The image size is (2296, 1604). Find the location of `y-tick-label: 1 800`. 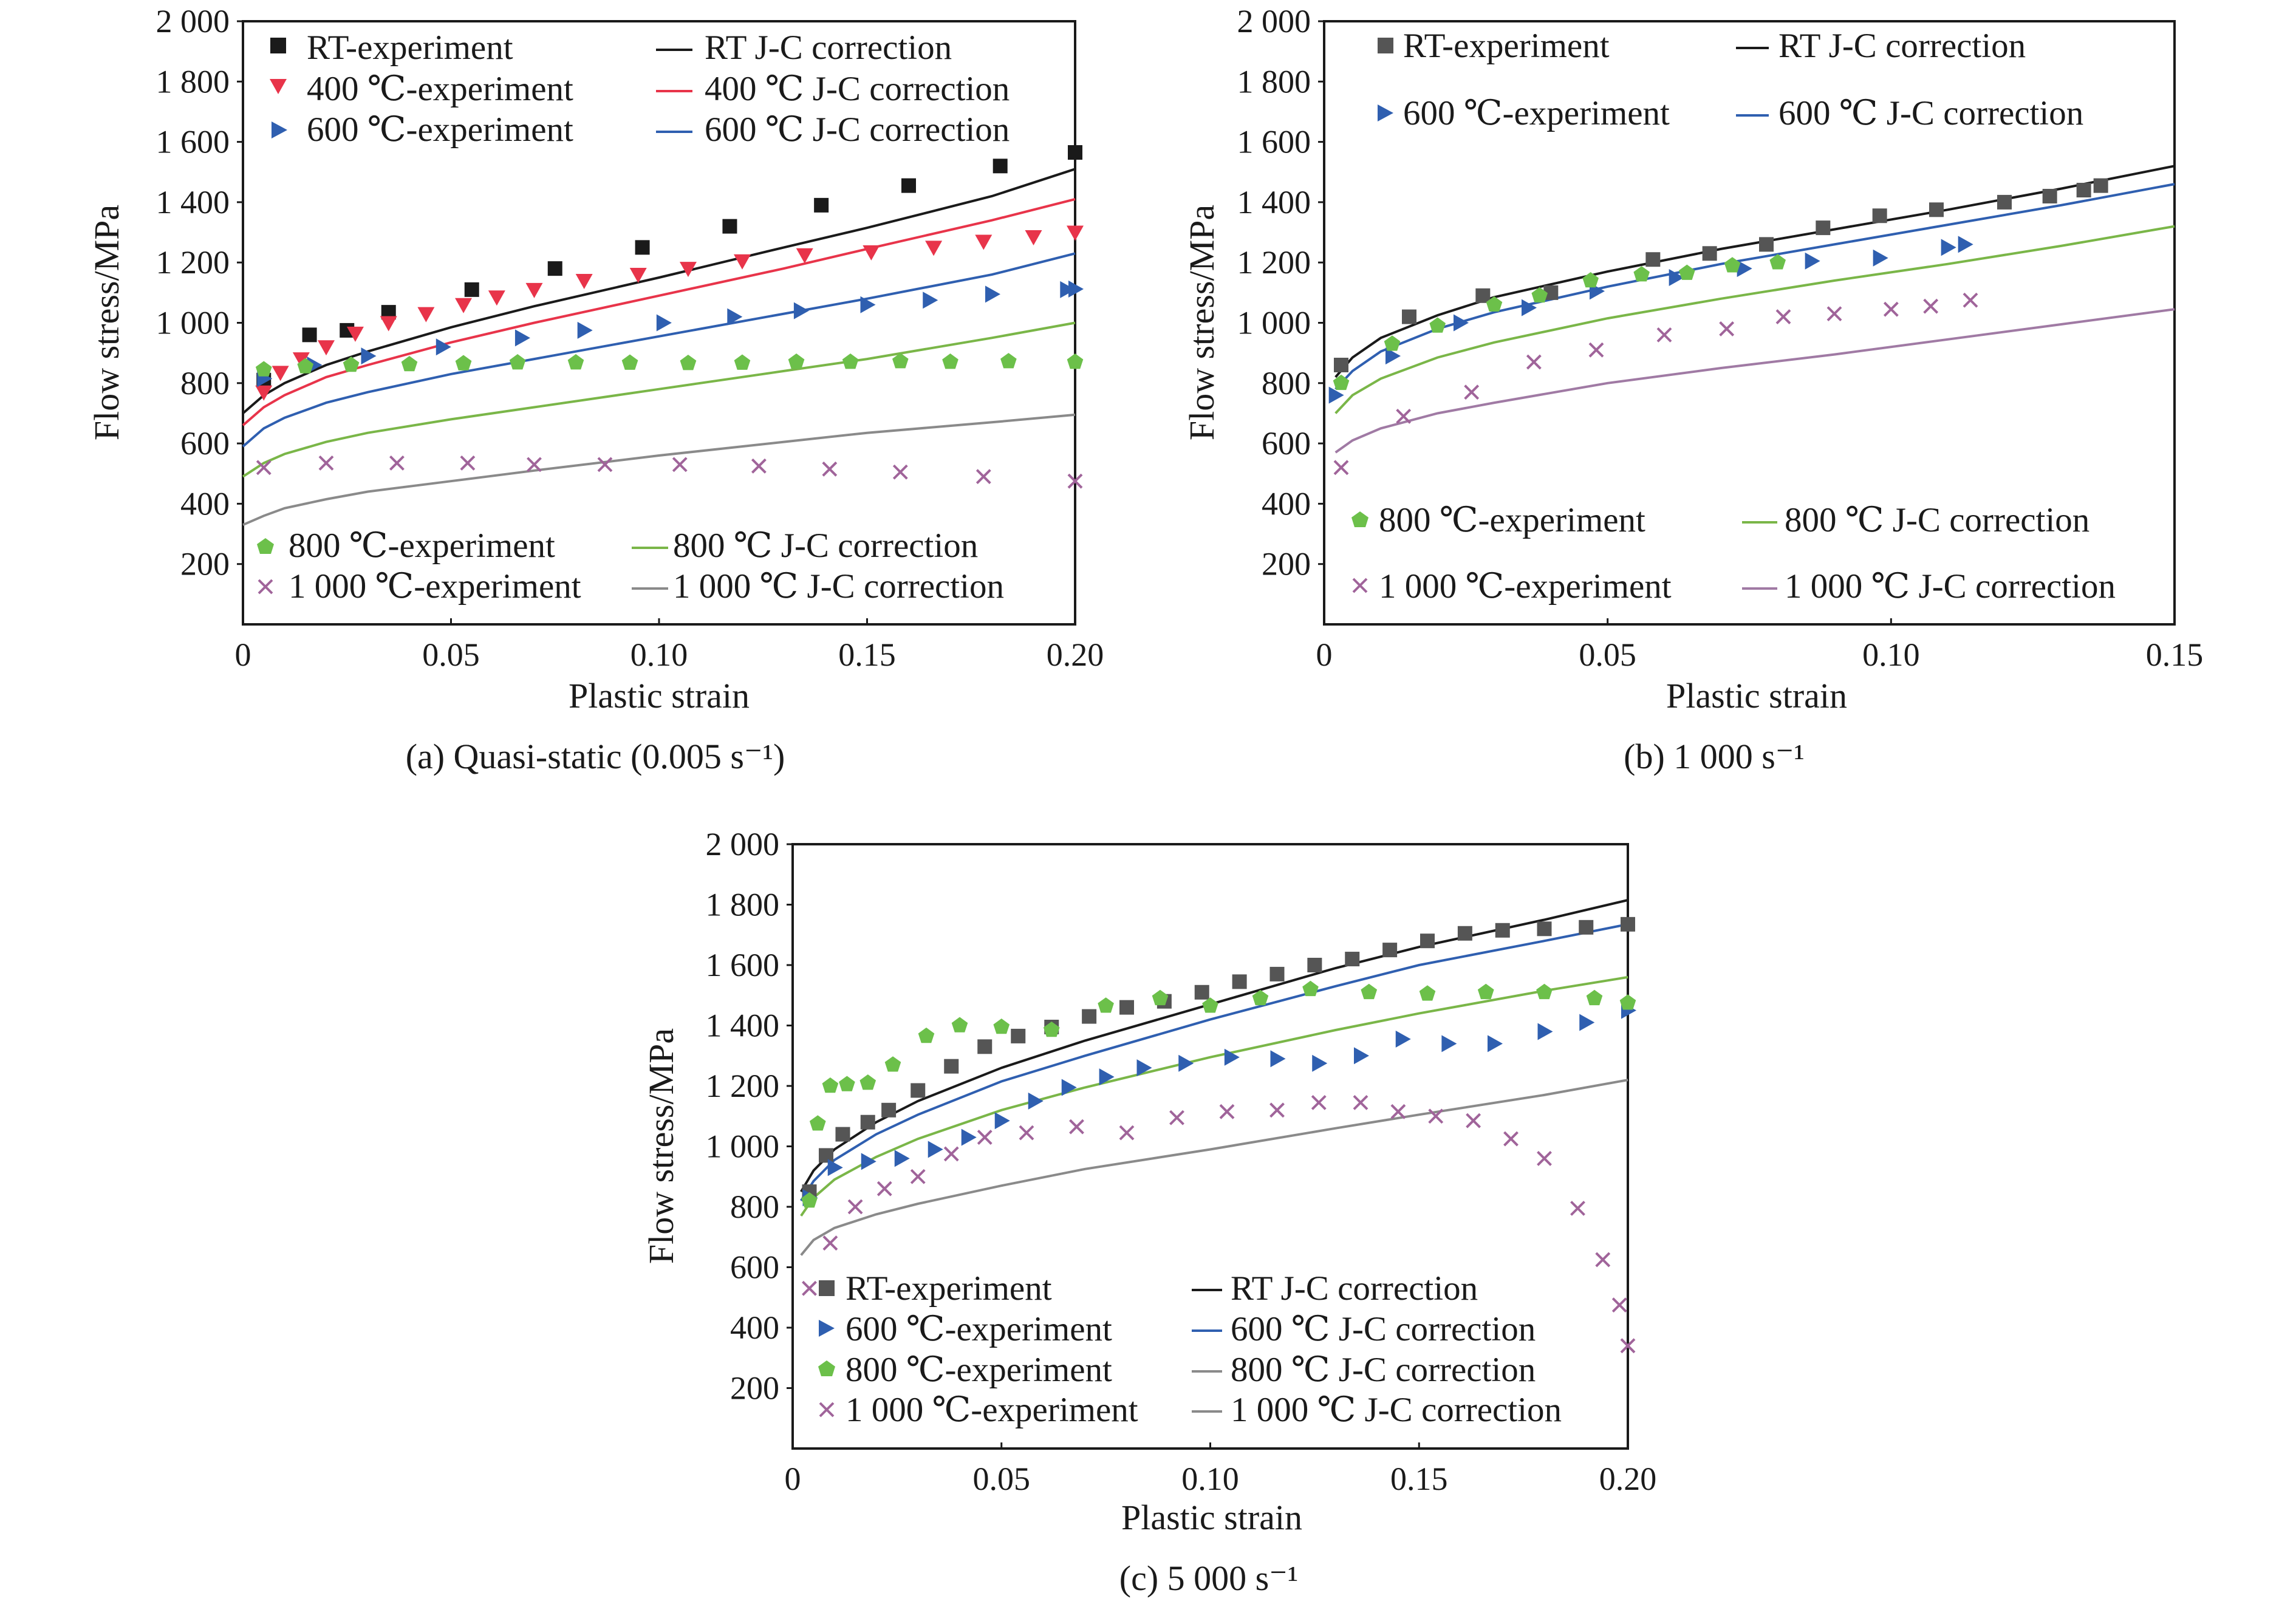

y-tick-label: 1 800 is located at coordinates (743, 905).